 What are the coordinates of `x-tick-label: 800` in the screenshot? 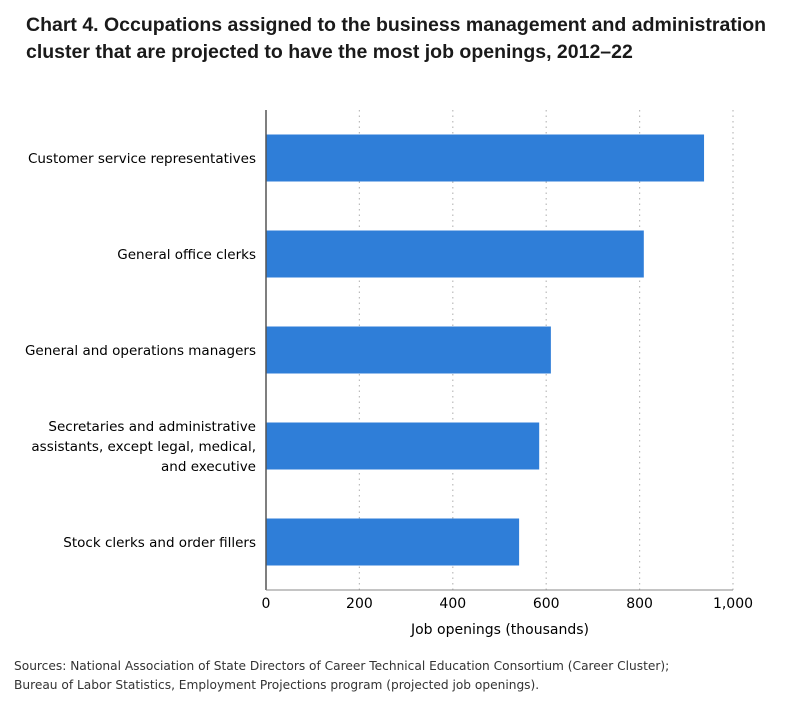 It's located at (639, 604).